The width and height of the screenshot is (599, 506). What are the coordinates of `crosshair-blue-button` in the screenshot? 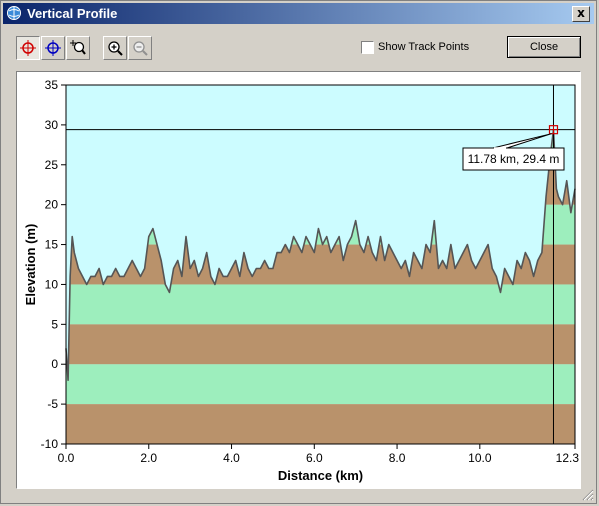 It's located at (53, 48).